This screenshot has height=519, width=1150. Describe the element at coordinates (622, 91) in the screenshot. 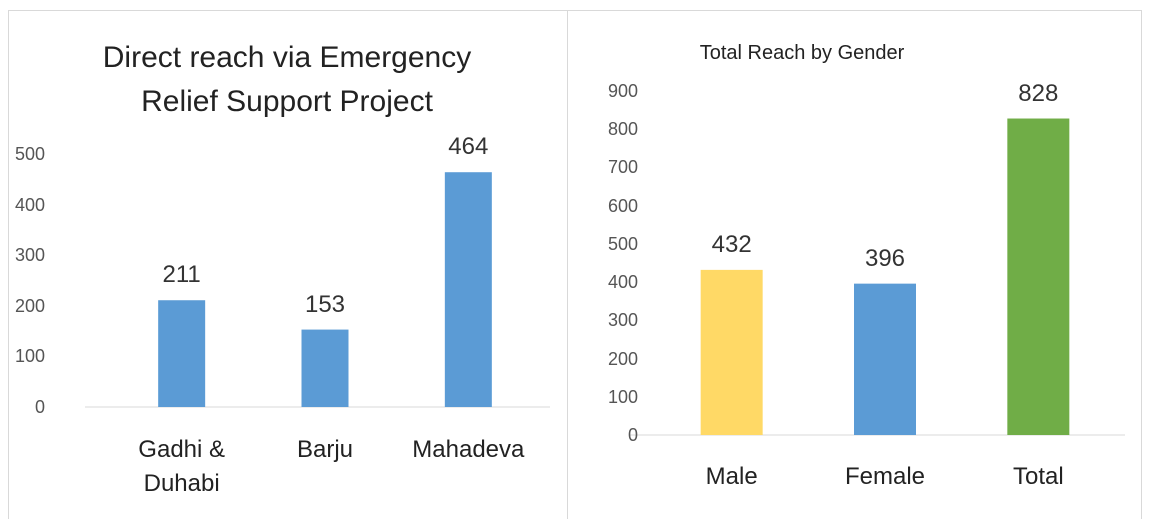

I see `y-tick-label: 900` at that location.